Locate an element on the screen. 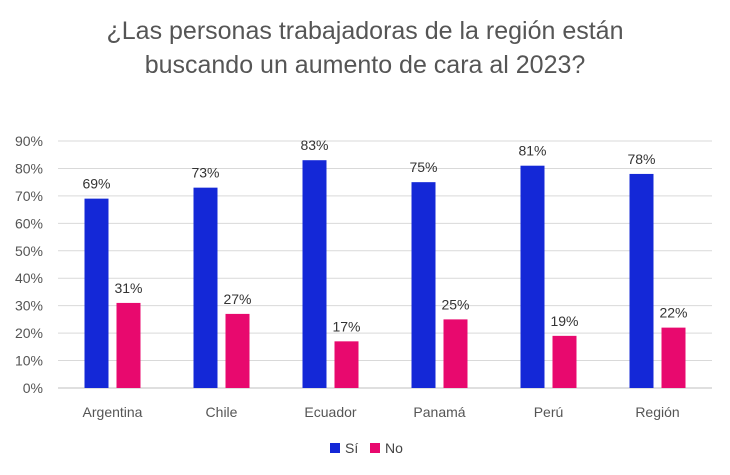 This screenshot has width=730, height=475. y-tick-label: 0% is located at coordinates (33, 388).